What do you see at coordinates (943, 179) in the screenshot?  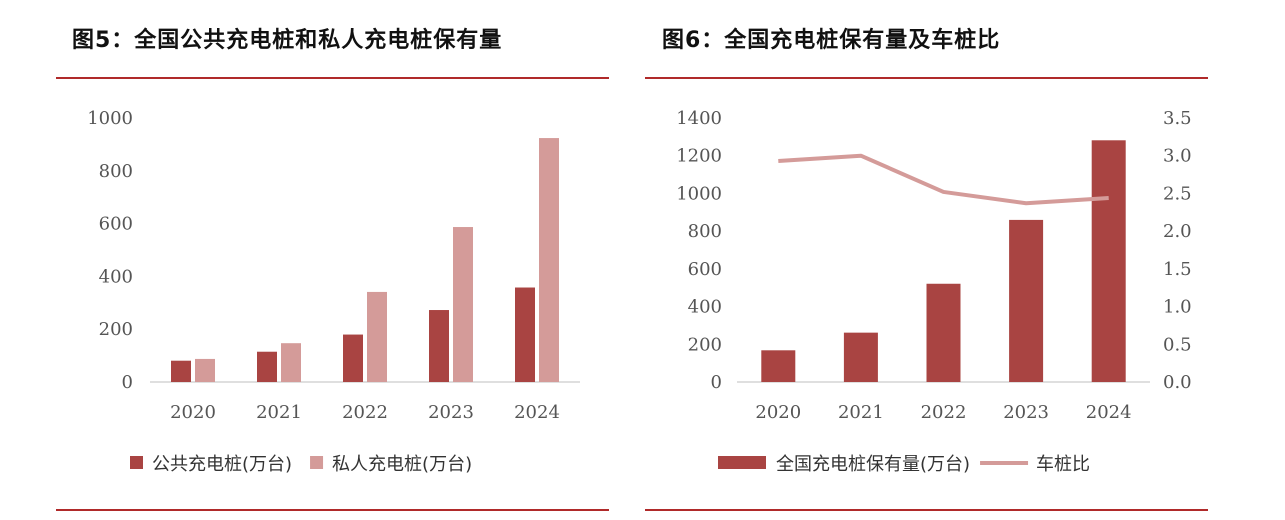 I see `line-vehicle-charger-ratio` at bounding box center [943, 179].